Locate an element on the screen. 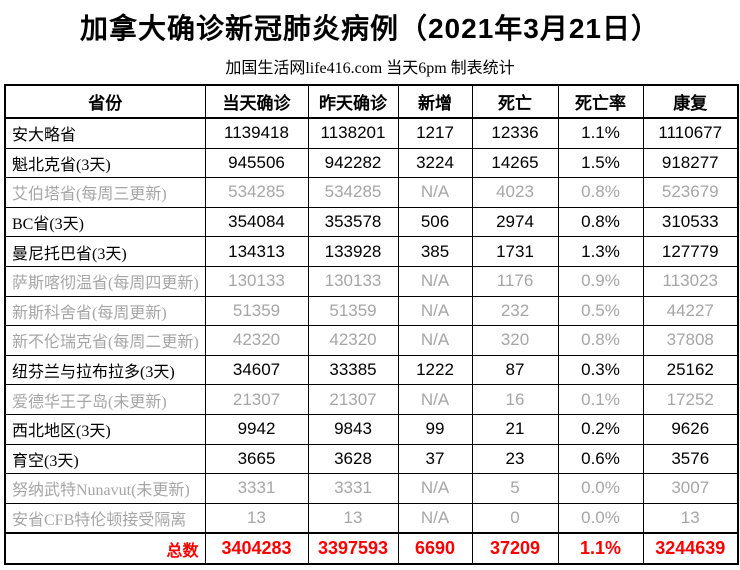  province-cell: 育空(3天) is located at coordinates (105, 459).